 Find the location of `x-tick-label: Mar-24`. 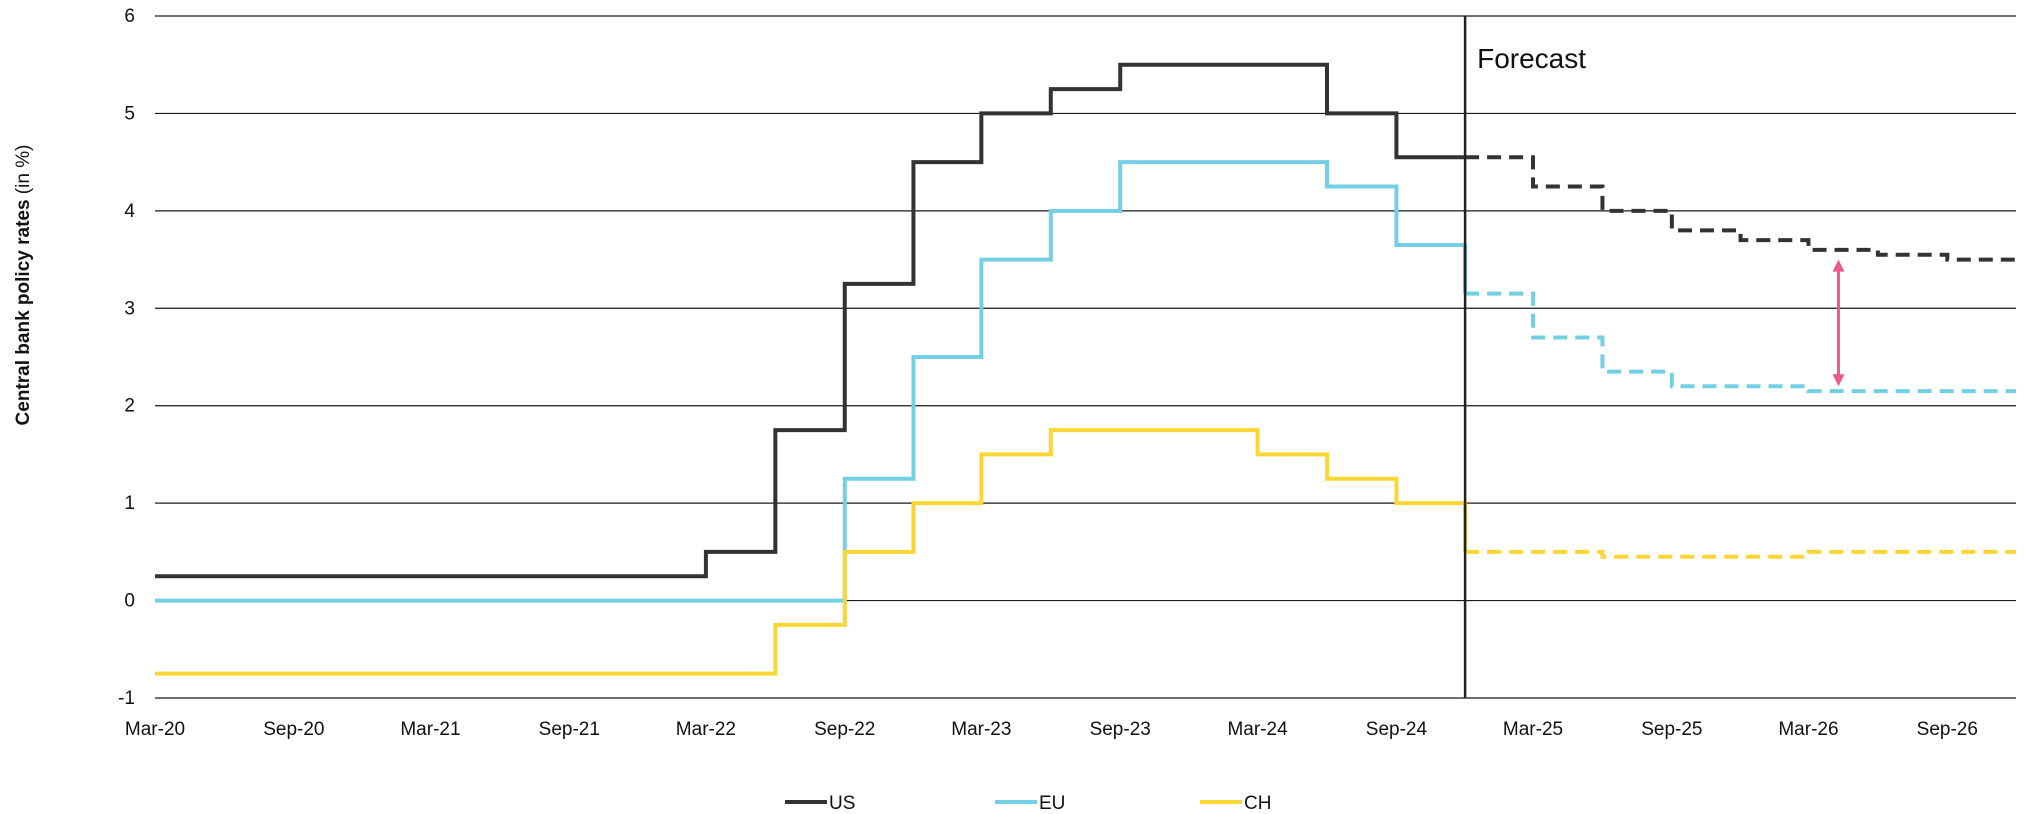

x-tick-label: Mar-24 is located at coordinates (1257, 729).